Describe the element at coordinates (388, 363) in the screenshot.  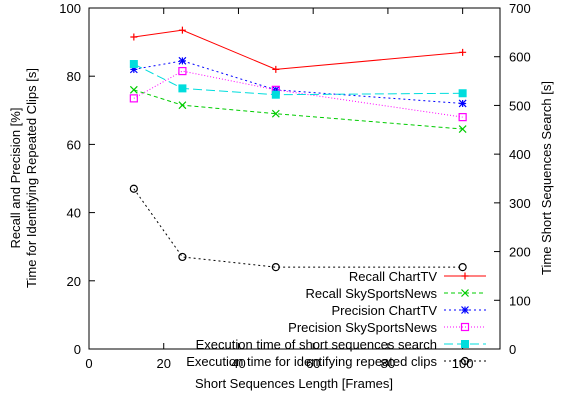
I see `x-tick-label: 80` at that location.